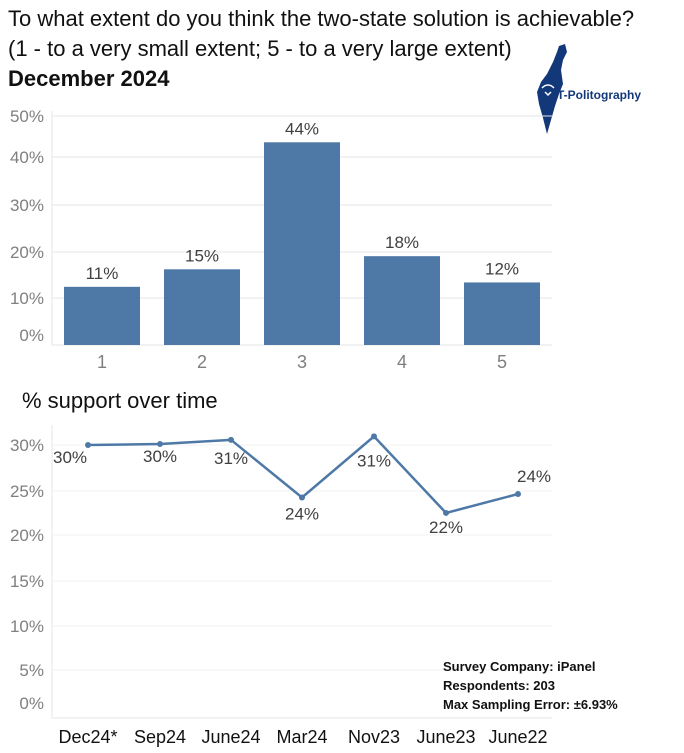 This screenshot has width=684, height=753. What do you see at coordinates (27, 116) in the screenshot?
I see `bar-y-tick-label: 50%` at bounding box center [27, 116].